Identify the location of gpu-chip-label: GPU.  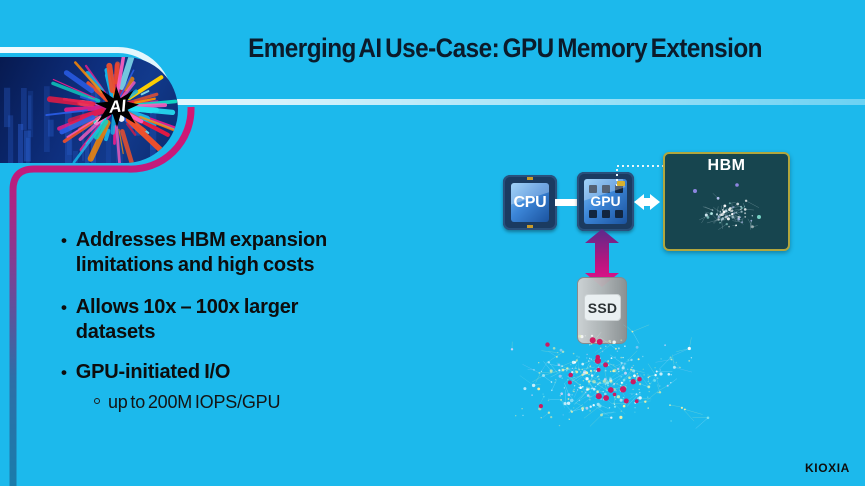
(605, 201).